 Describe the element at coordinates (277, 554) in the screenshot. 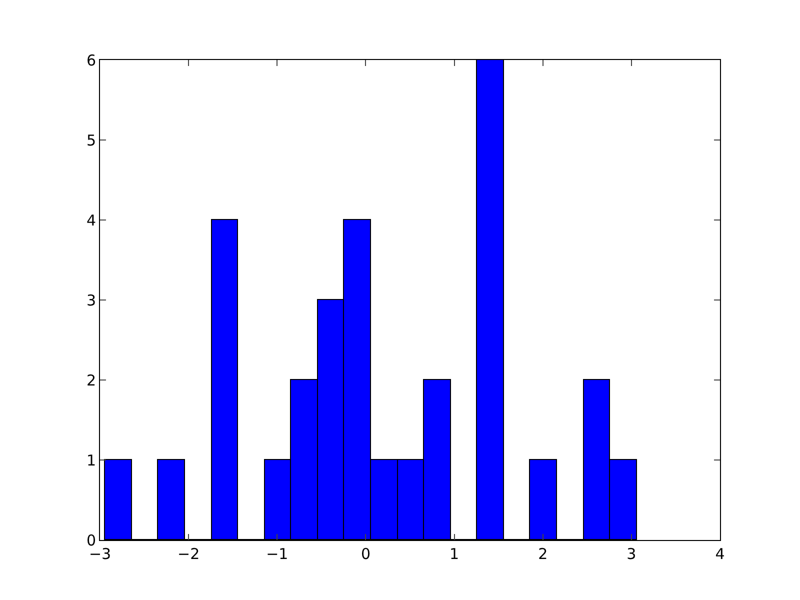

I see `x-tick-label: −1` at that location.